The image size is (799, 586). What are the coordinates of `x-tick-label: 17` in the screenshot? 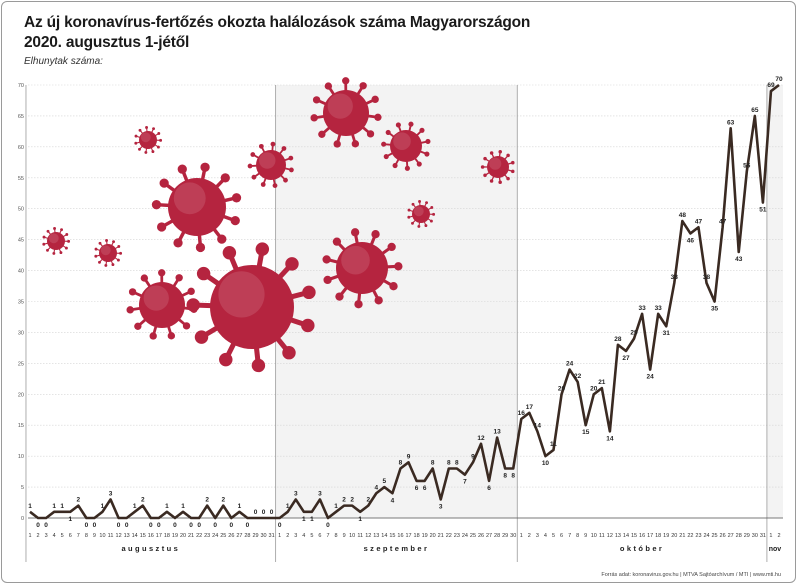 It's located at (408, 536).